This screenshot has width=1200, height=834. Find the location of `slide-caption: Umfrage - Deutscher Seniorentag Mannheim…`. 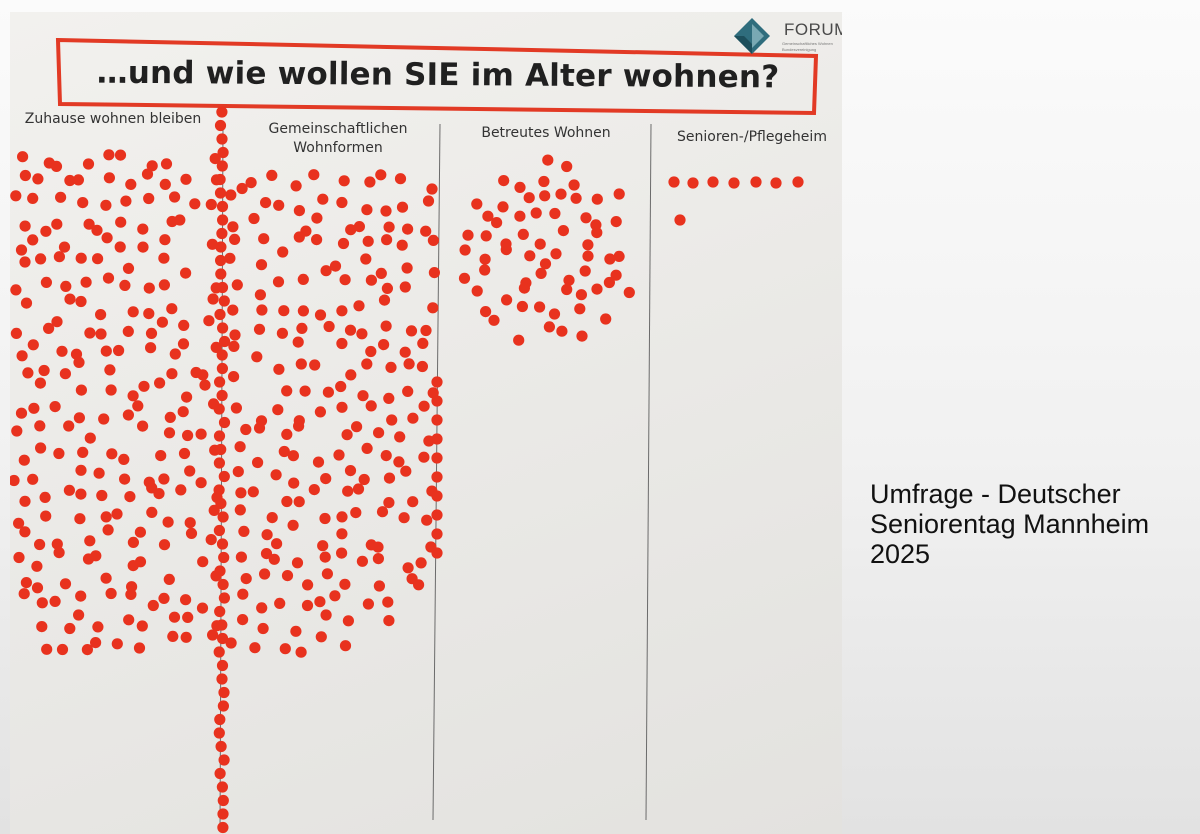

slide-caption: Umfrage - Deutscher Seniorentag Mannheim… is located at coordinates (1030, 524).